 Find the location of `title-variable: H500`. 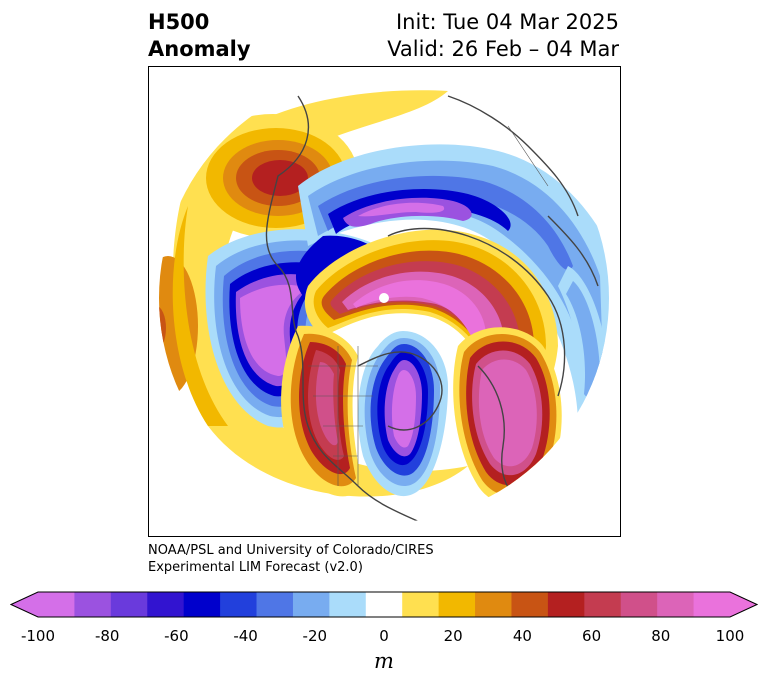

title-variable: H500 is located at coordinates (179, 22).